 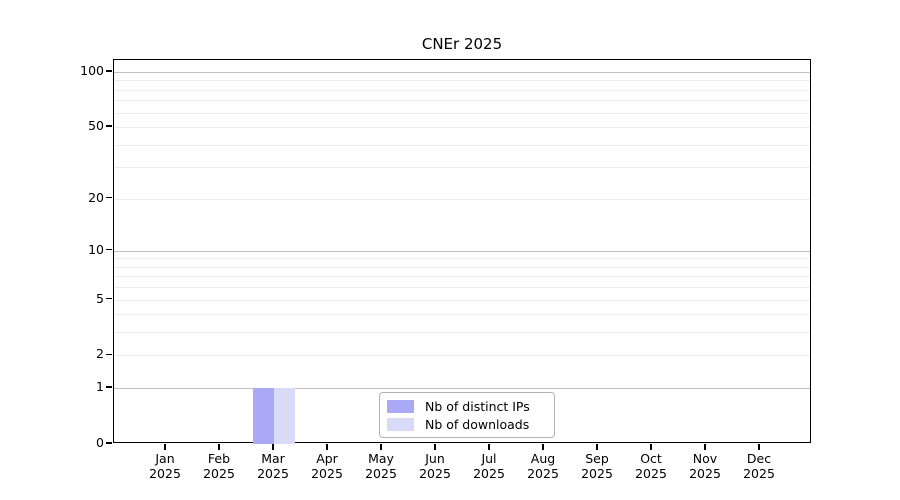 I want to click on y-tick-label: 1, so click(x=100, y=387).